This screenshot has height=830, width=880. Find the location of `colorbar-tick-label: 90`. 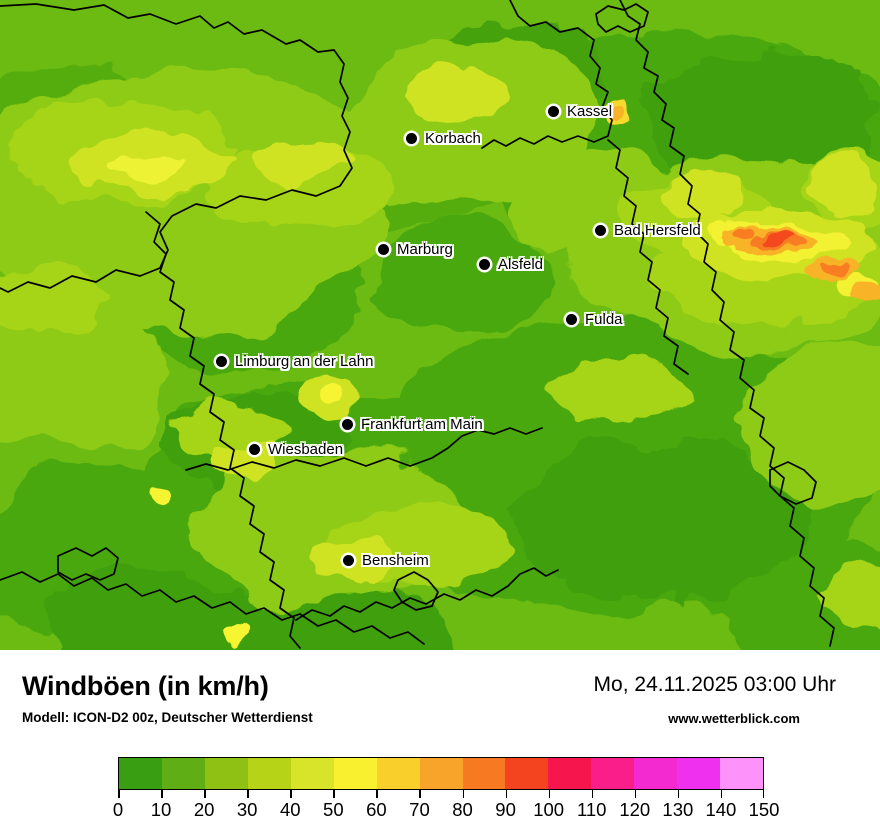

colorbar-tick-label: 90 is located at coordinates (505, 809).